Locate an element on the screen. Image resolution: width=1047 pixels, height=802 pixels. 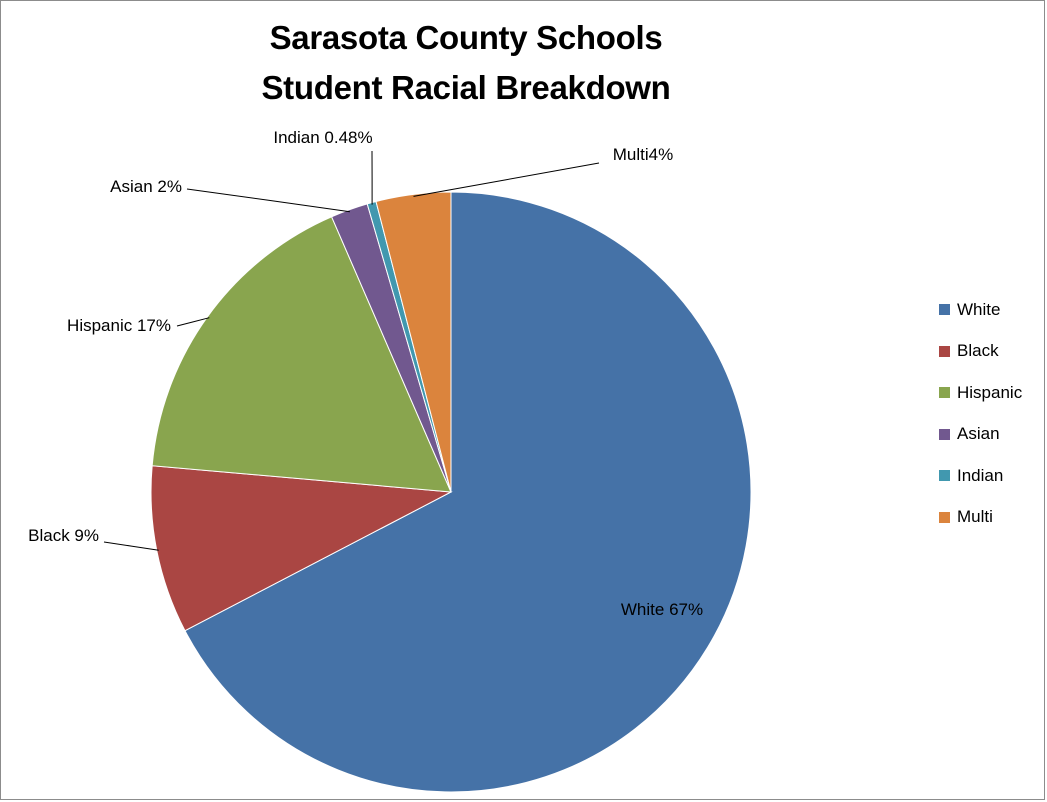
legend-label-white: White is located at coordinates (979, 309).